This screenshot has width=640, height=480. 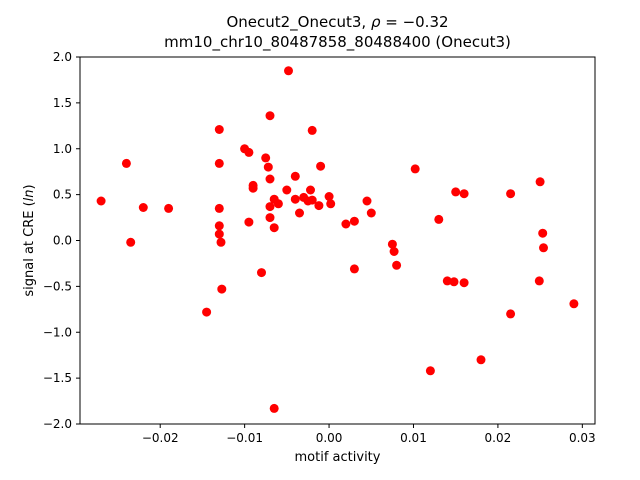 What do you see at coordinates (244, 438) in the screenshot?
I see `x-tick-label: −0.01` at bounding box center [244, 438].